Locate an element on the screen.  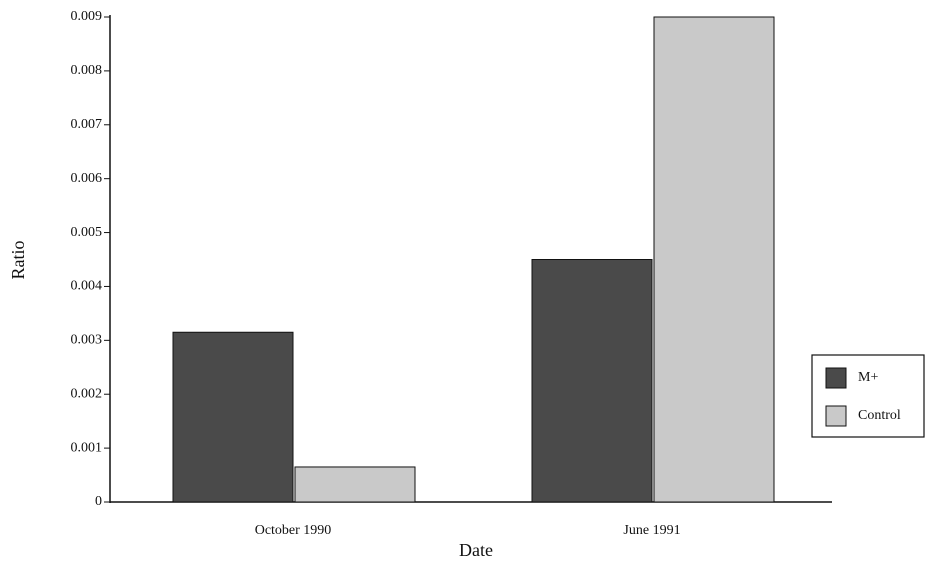
y-tick-label: 0.002 is located at coordinates (87, 393).